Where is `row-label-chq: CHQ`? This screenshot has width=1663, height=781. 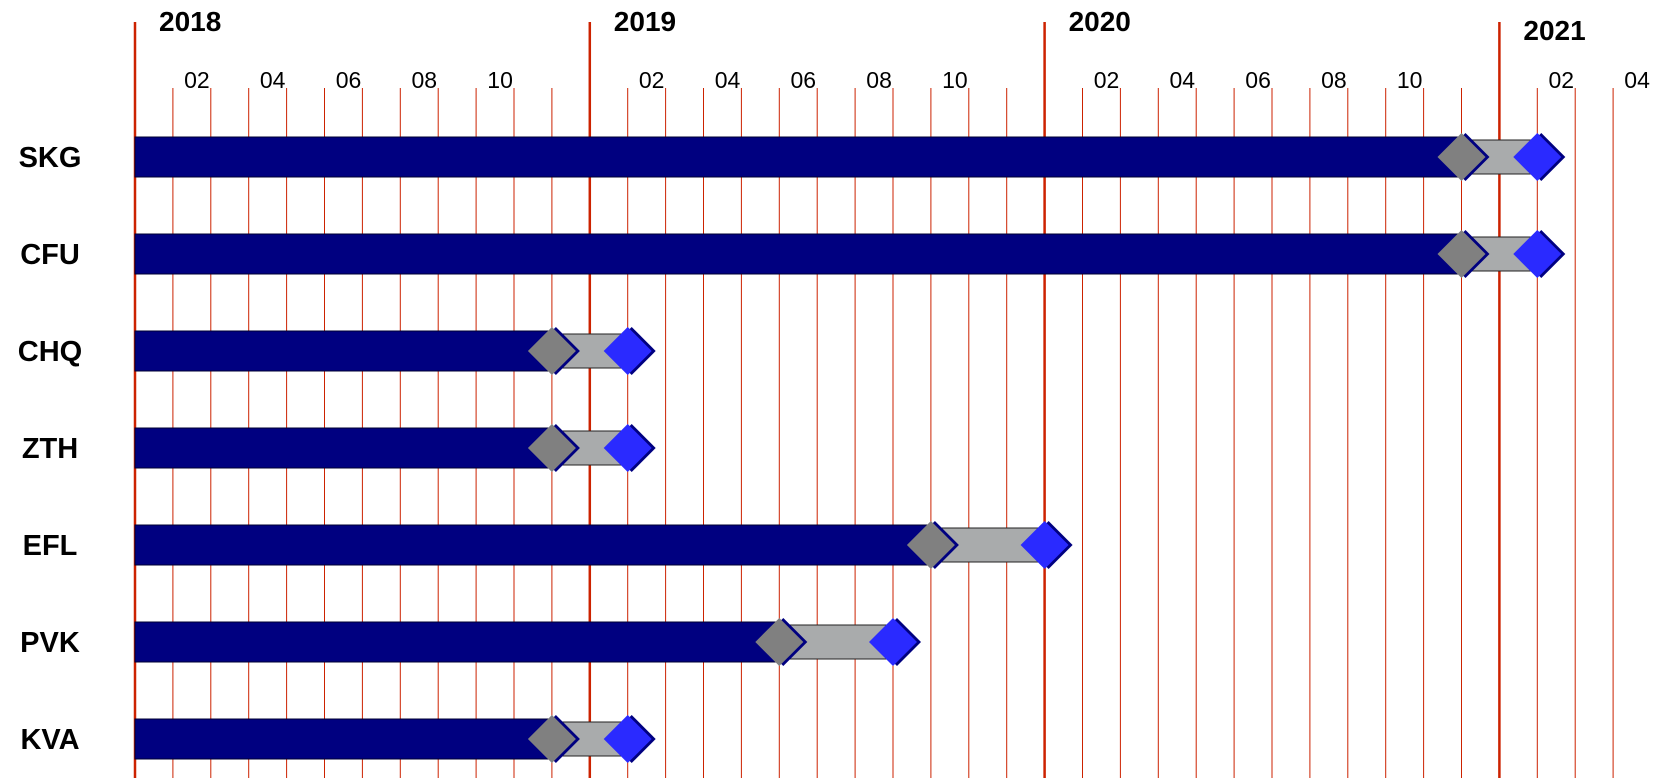
row-label-chq: CHQ is located at coordinates (50, 352).